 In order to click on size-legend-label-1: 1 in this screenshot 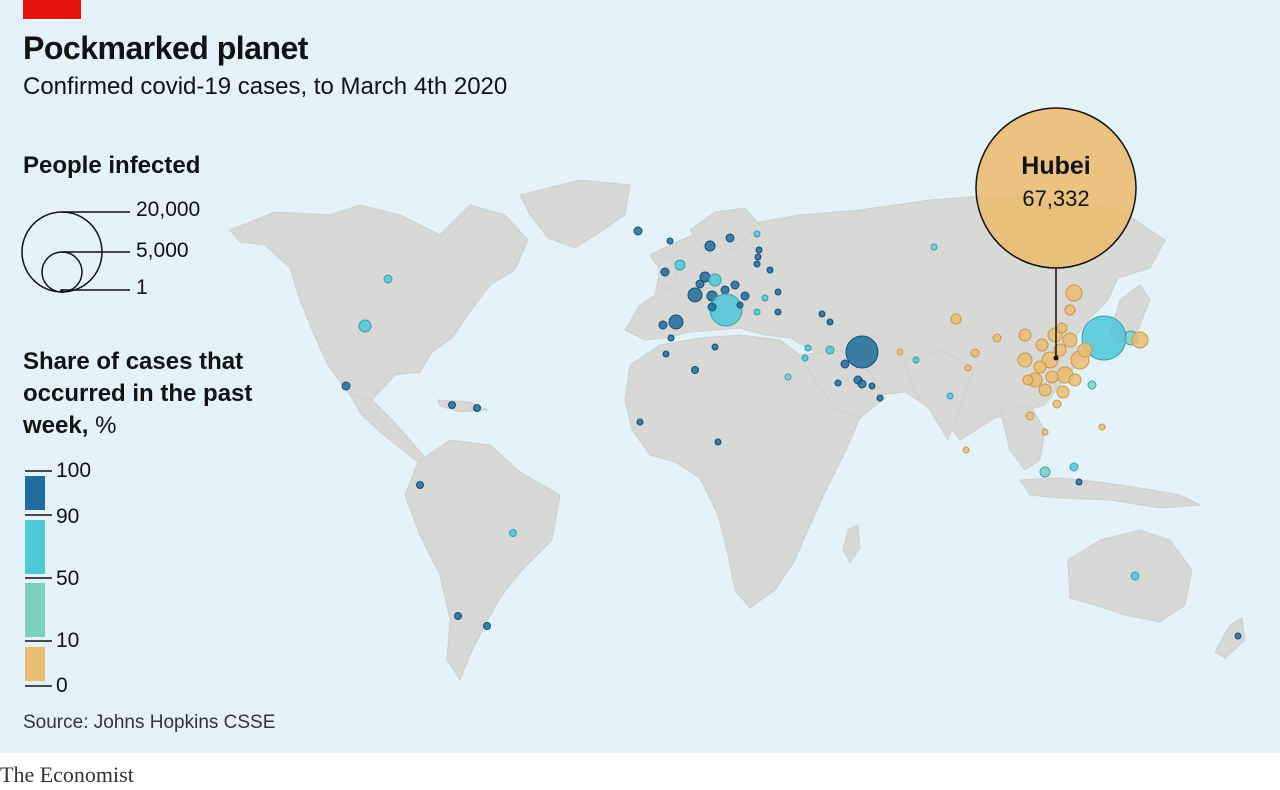, I will do `click(142, 287)`.